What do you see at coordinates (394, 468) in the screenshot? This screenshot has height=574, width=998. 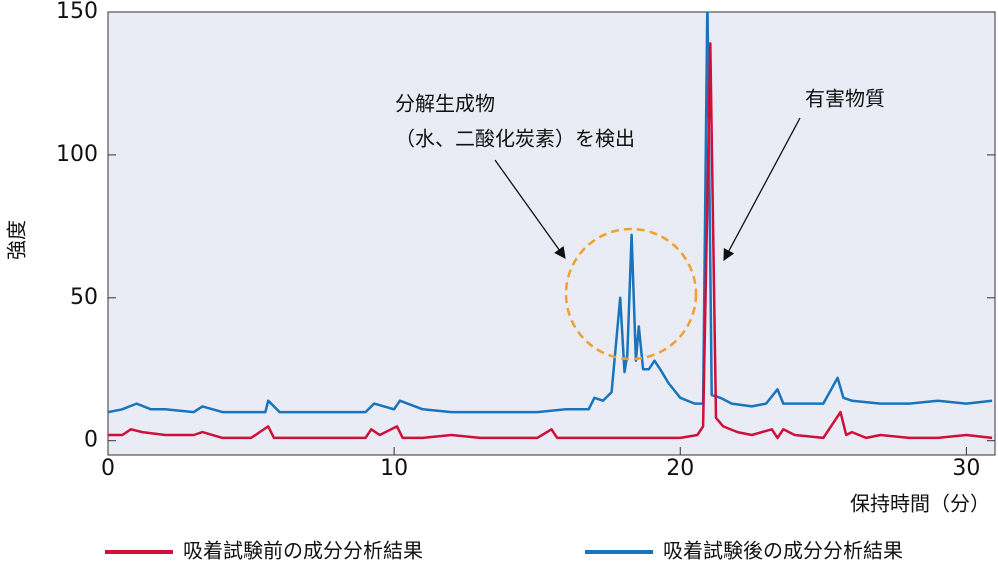 I see `x-tick-label: 10` at bounding box center [394, 468].